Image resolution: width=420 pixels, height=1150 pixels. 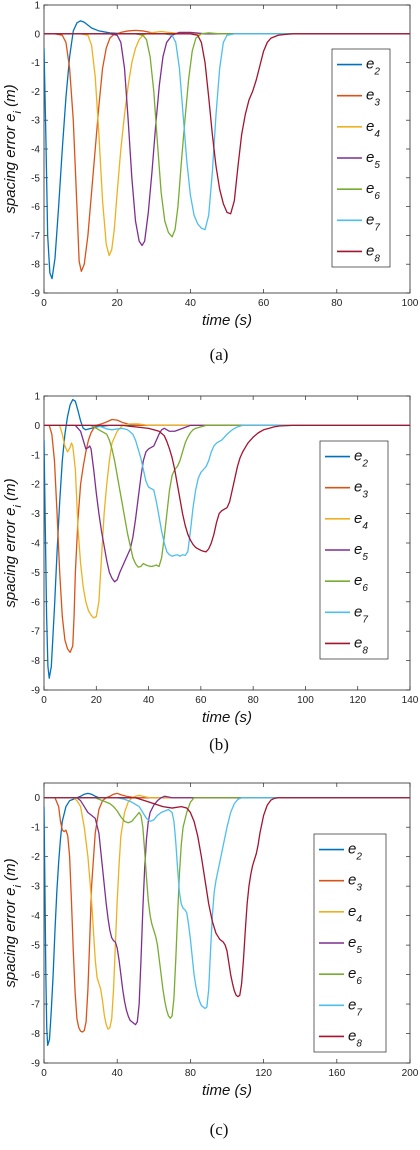 What do you see at coordinates (10, 871) in the screenshot?
I see `y-axis-label-unit: (m)` at bounding box center [10, 871].